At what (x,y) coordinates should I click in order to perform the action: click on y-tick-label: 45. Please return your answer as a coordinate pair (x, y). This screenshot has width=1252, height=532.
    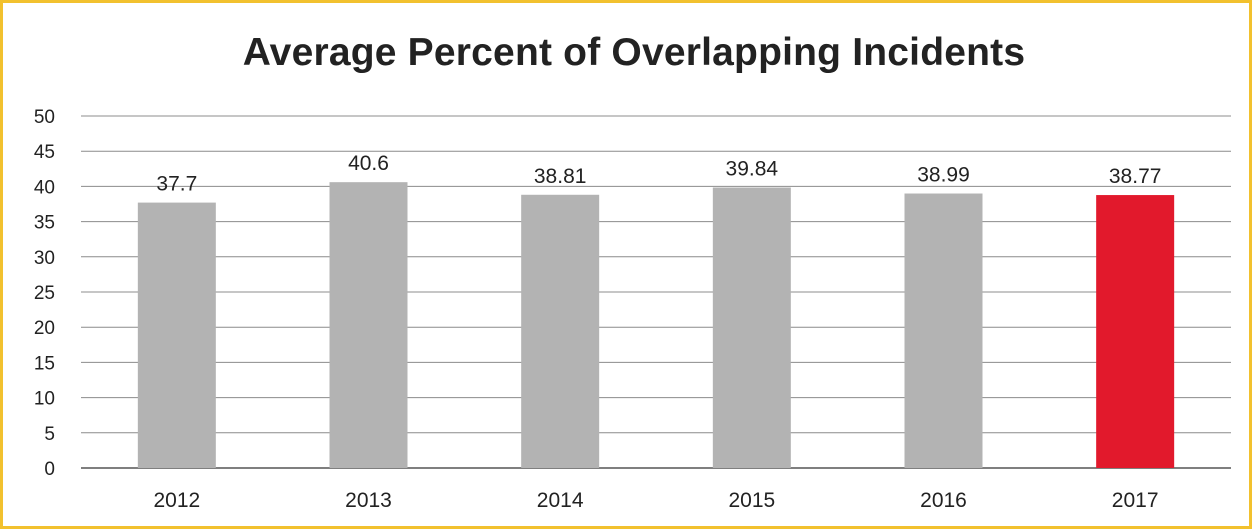
    Looking at the image, I should click on (44, 152).